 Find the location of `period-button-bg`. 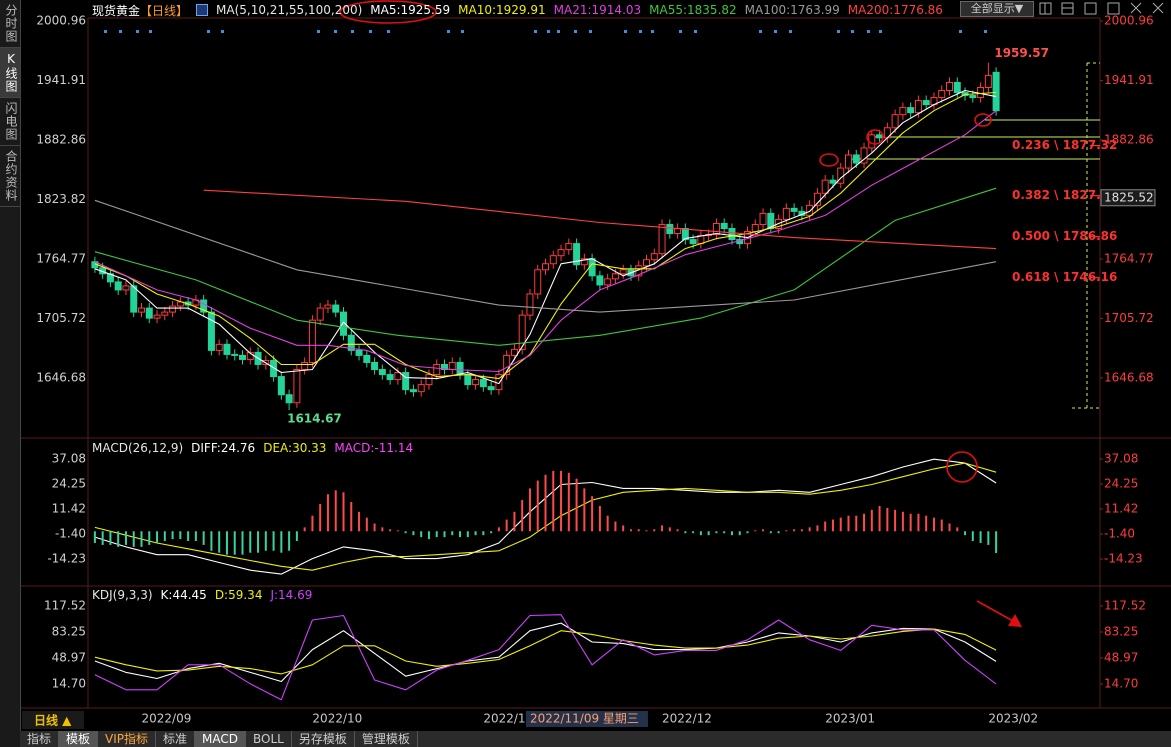

period-button-bg is located at coordinates (53, 720).